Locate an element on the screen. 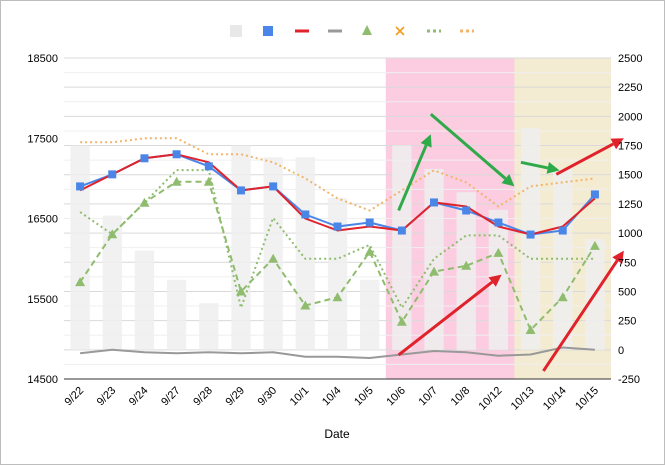 This screenshot has width=665, height=466. y-right-tick-label: 250 is located at coordinates (627, 322).